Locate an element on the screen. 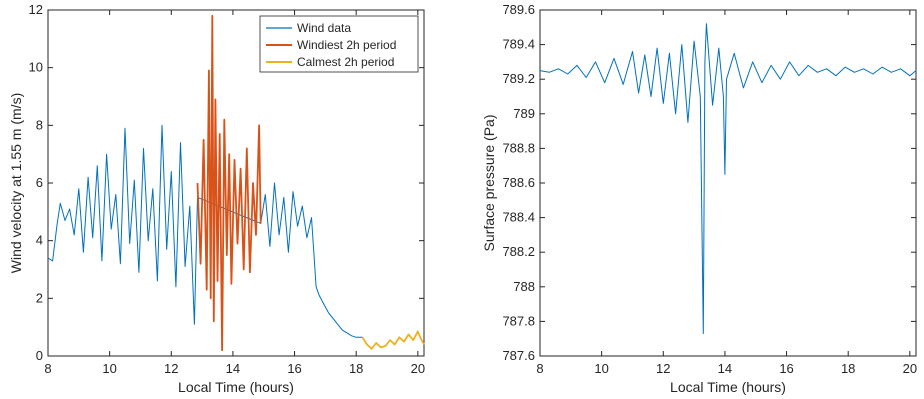 This screenshot has height=399, width=924. y-tick-label: 0 is located at coordinates (39, 355).